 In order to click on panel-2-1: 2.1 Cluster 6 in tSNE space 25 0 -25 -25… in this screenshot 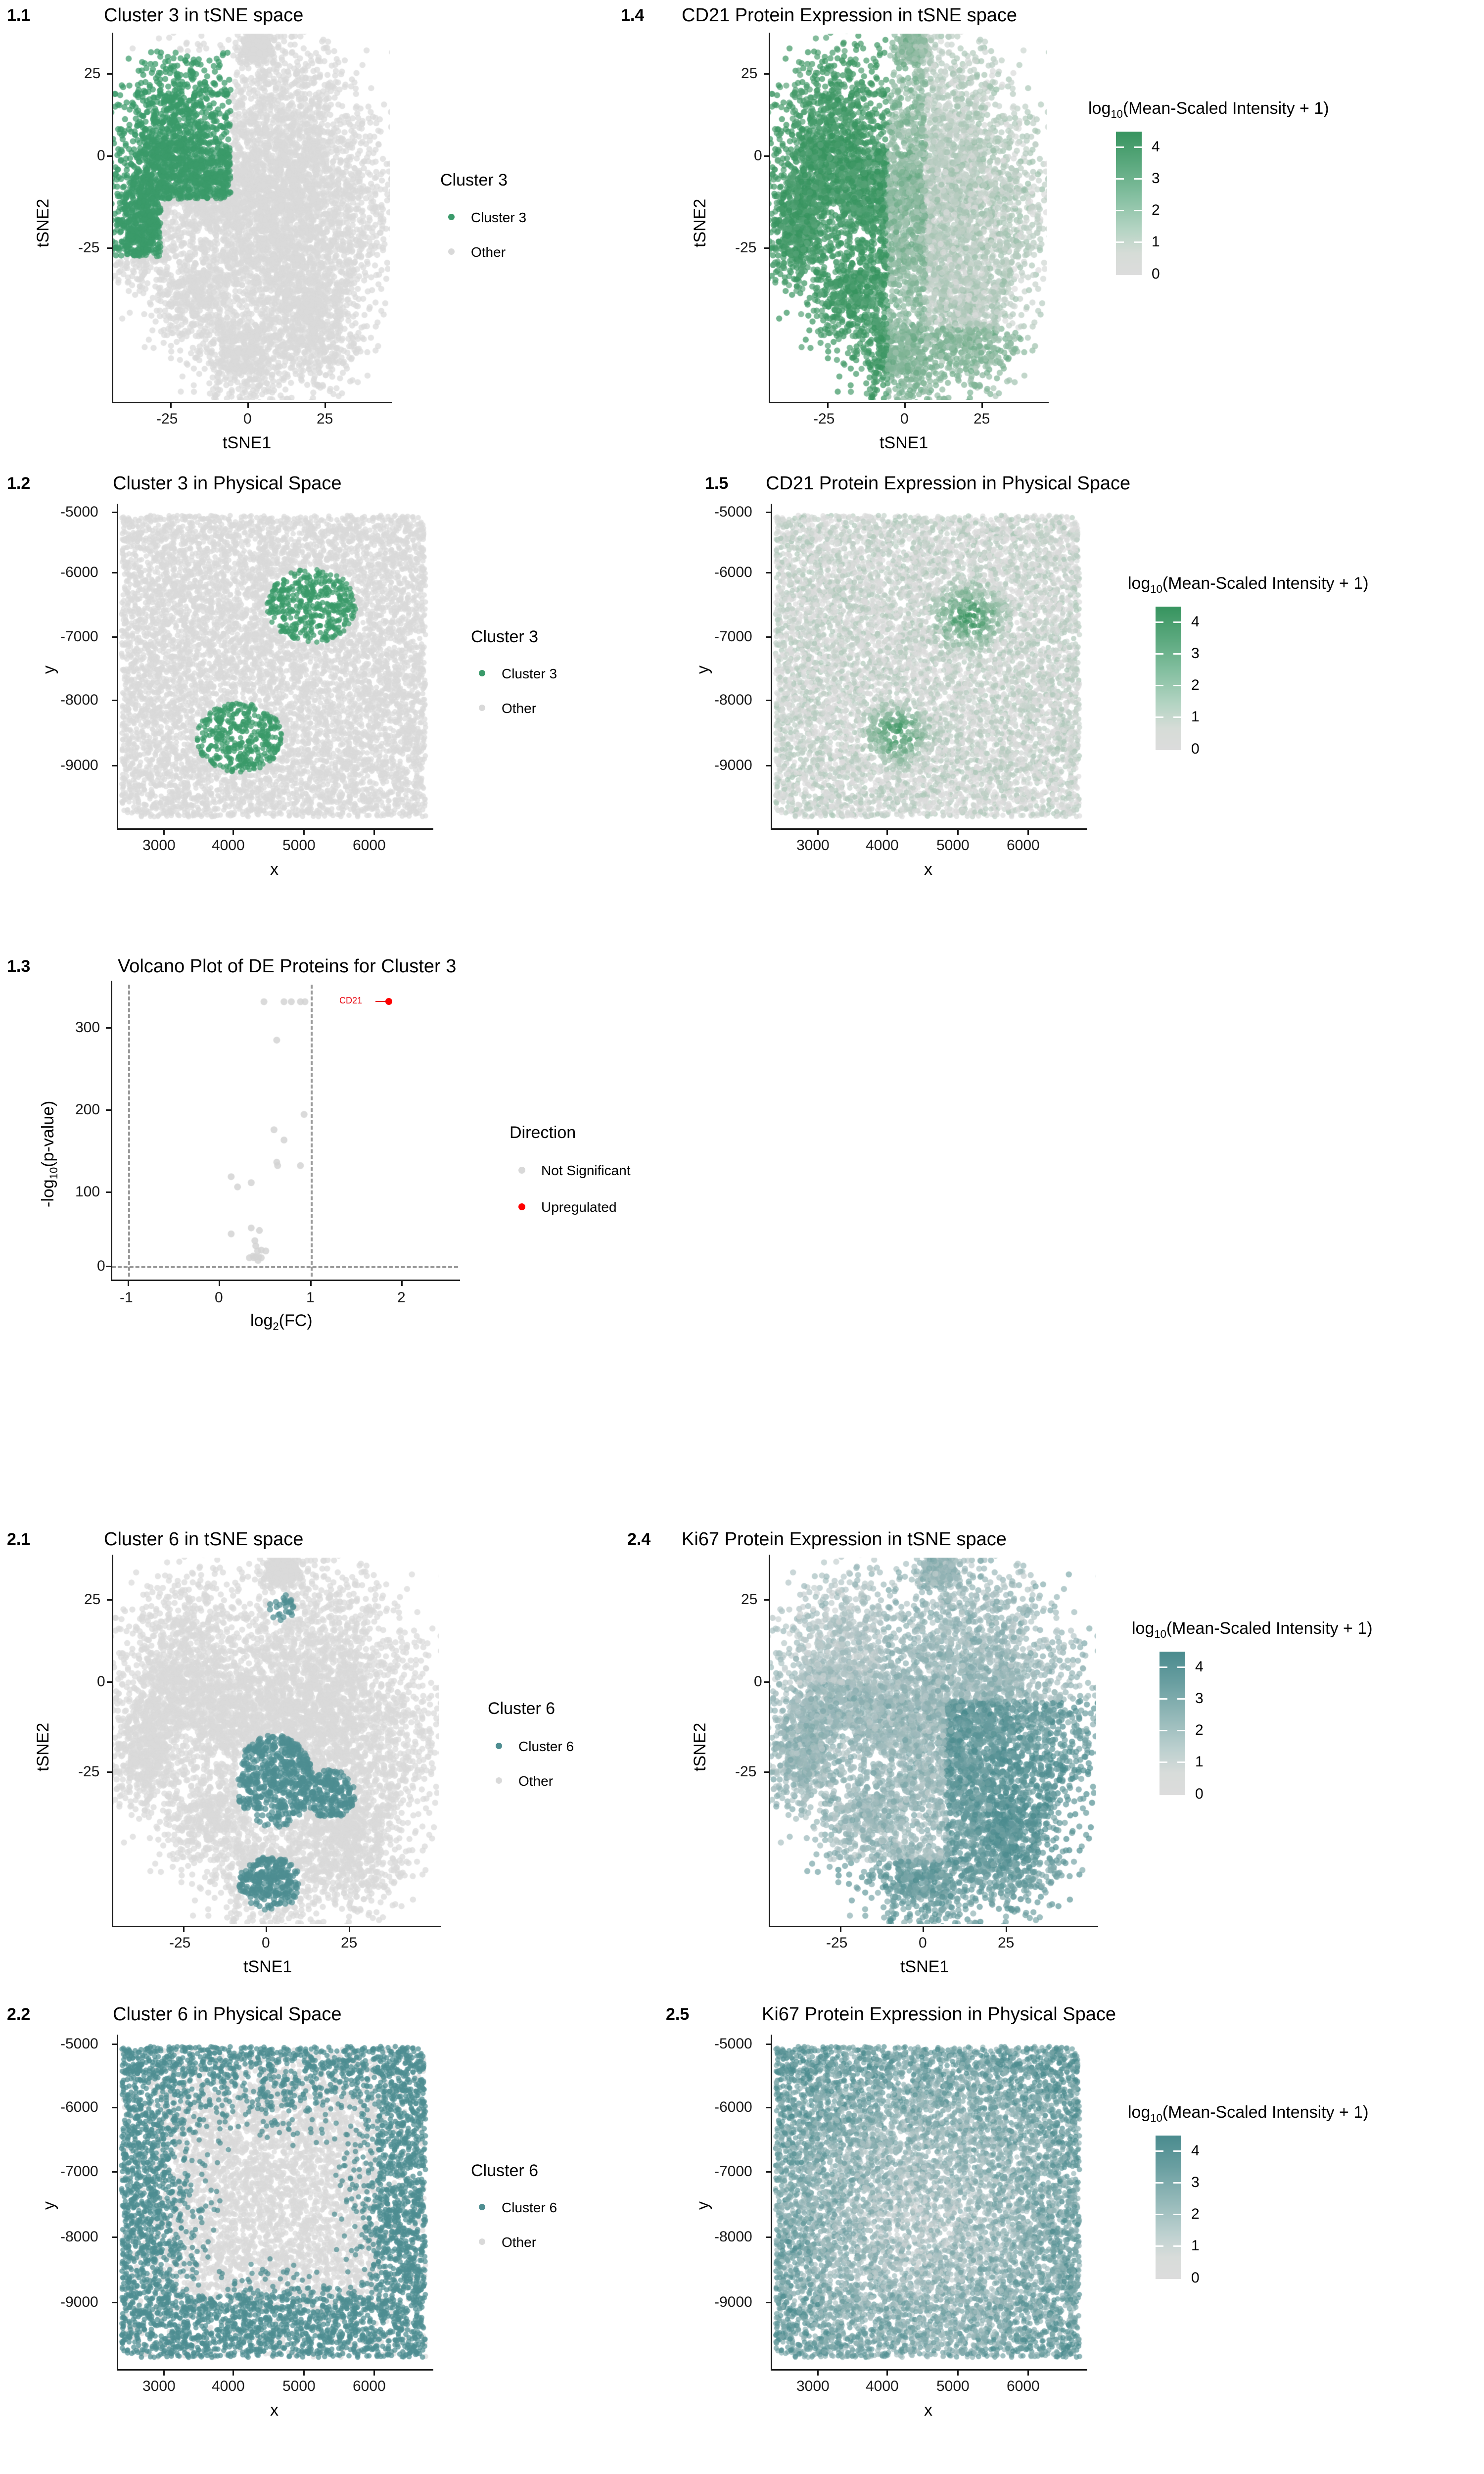, I will do `click(287, 1749)`.